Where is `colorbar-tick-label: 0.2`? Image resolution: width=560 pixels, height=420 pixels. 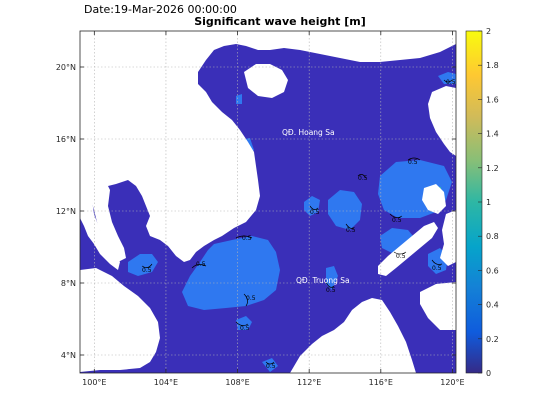 colorbar-tick-label: 0.2 is located at coordinates (492, 339).